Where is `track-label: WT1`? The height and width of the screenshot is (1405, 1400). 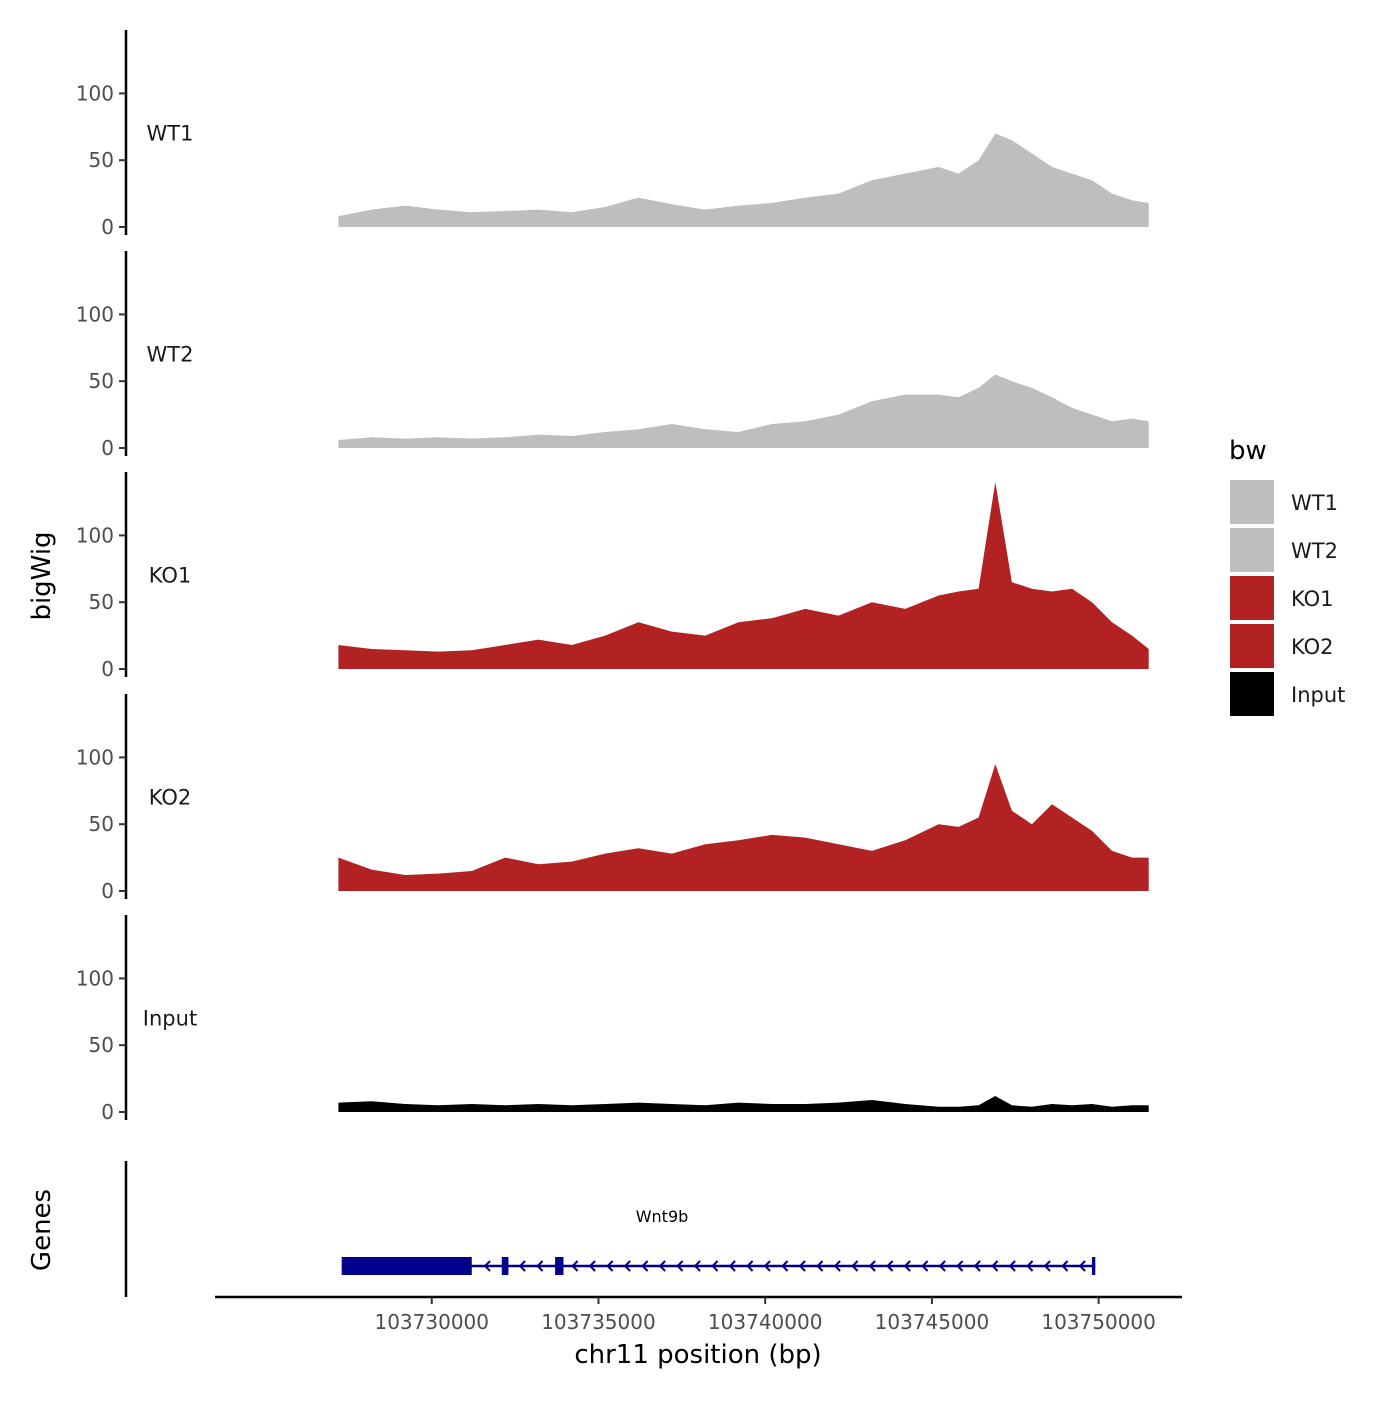
track-label: WT1 is located at coordinates (170, 133).